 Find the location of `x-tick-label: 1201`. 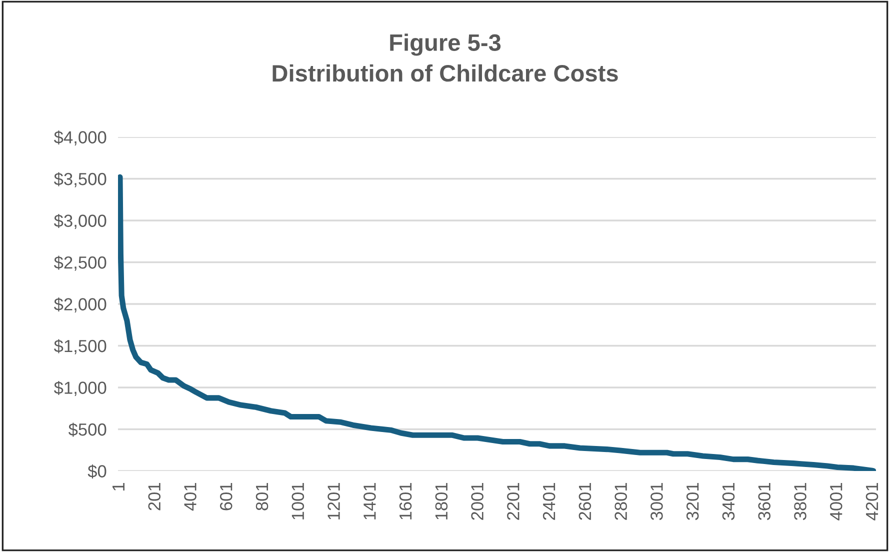

x-tick-label: 1201 is located at coordinates (334, 501).